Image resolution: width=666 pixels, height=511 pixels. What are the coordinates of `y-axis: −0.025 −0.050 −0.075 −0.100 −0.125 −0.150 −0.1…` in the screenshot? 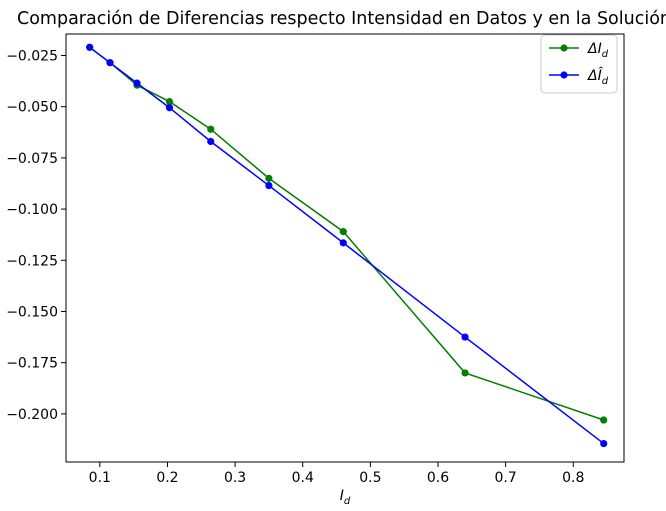 It's located at (36, 236).